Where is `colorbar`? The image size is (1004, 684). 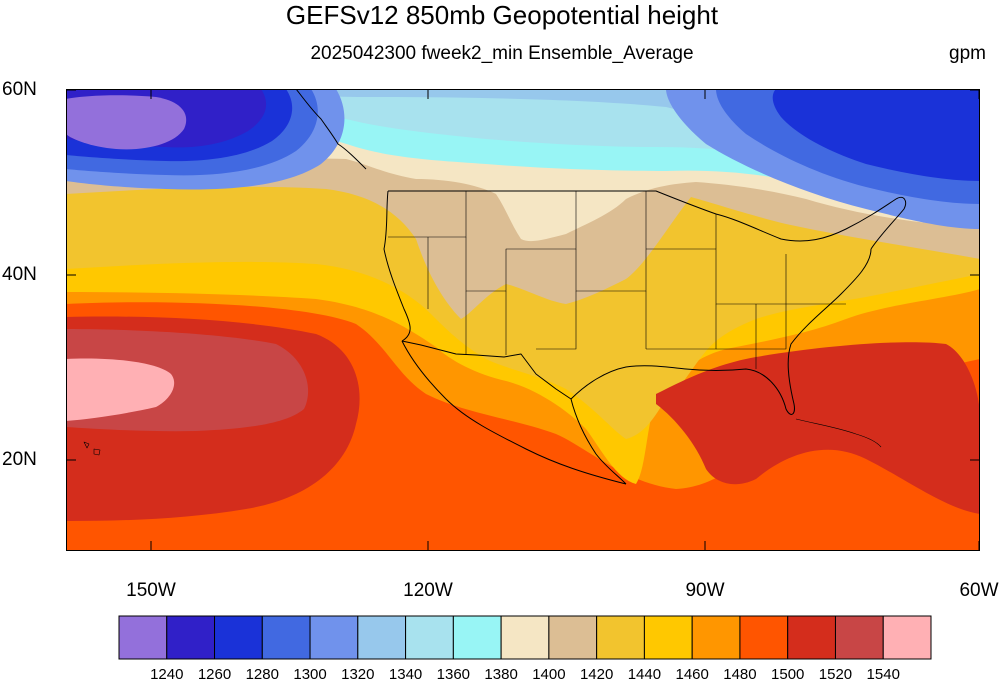
colorbar is located at coordinates (525, 637).